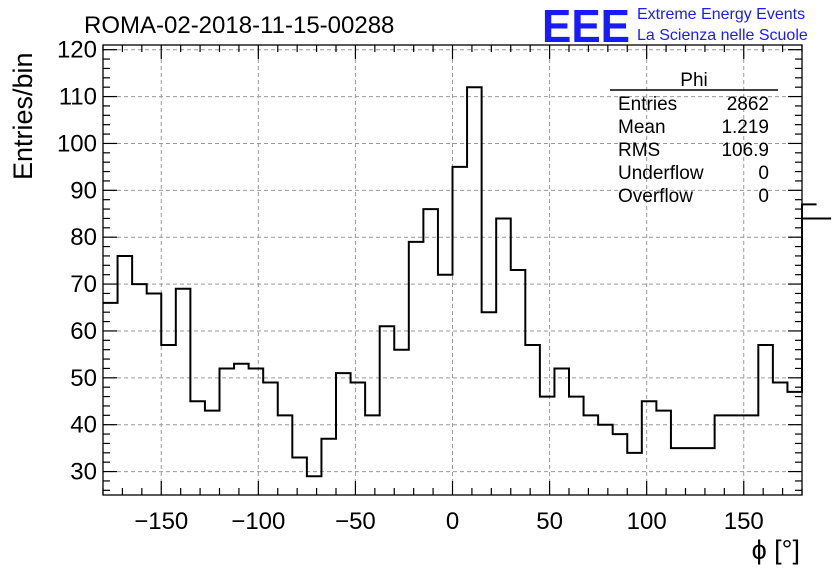  I want to click on eee-logo: EEE, so click(586, 26).